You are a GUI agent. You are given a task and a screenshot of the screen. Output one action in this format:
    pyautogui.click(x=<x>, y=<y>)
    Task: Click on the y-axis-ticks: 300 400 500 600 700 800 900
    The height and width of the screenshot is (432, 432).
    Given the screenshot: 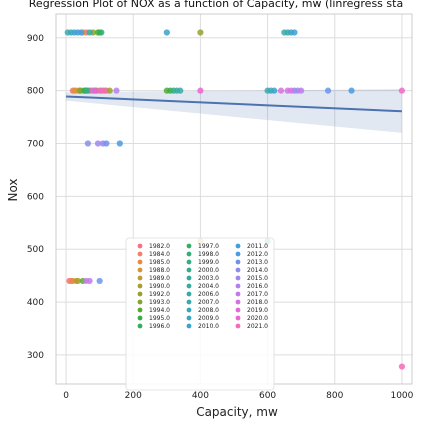 What is the action you would take?
    pyautogui.click(x=35, y=197)
    